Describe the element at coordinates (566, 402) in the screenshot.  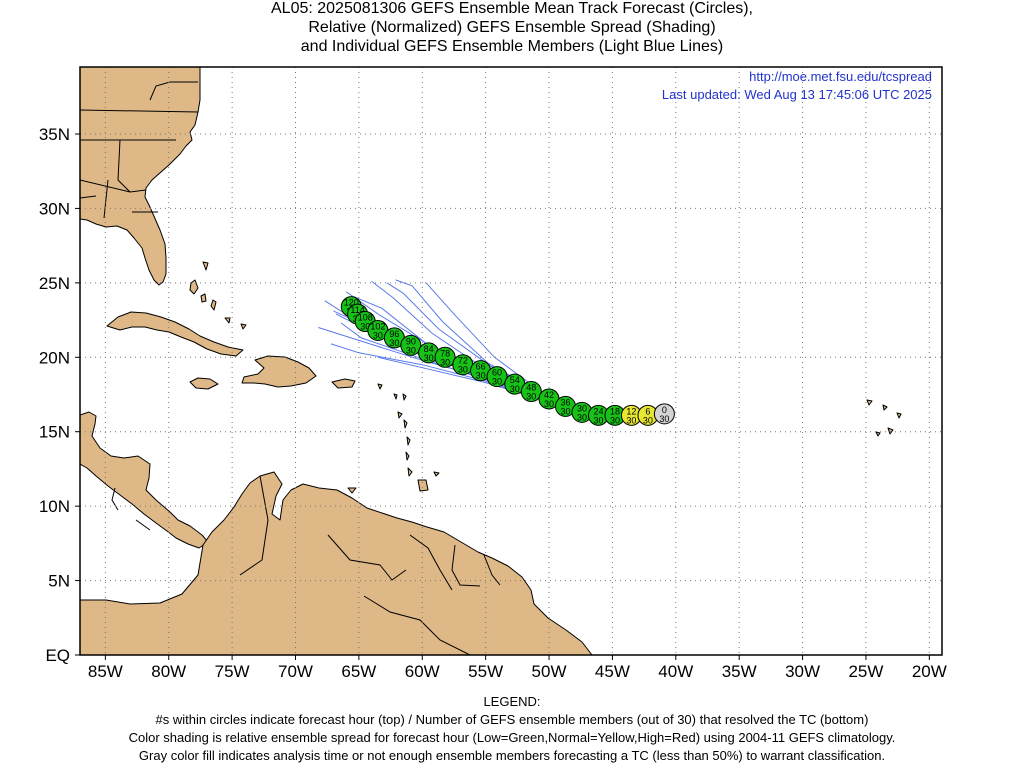
I see `forecast-hour-label: 36` at that location.